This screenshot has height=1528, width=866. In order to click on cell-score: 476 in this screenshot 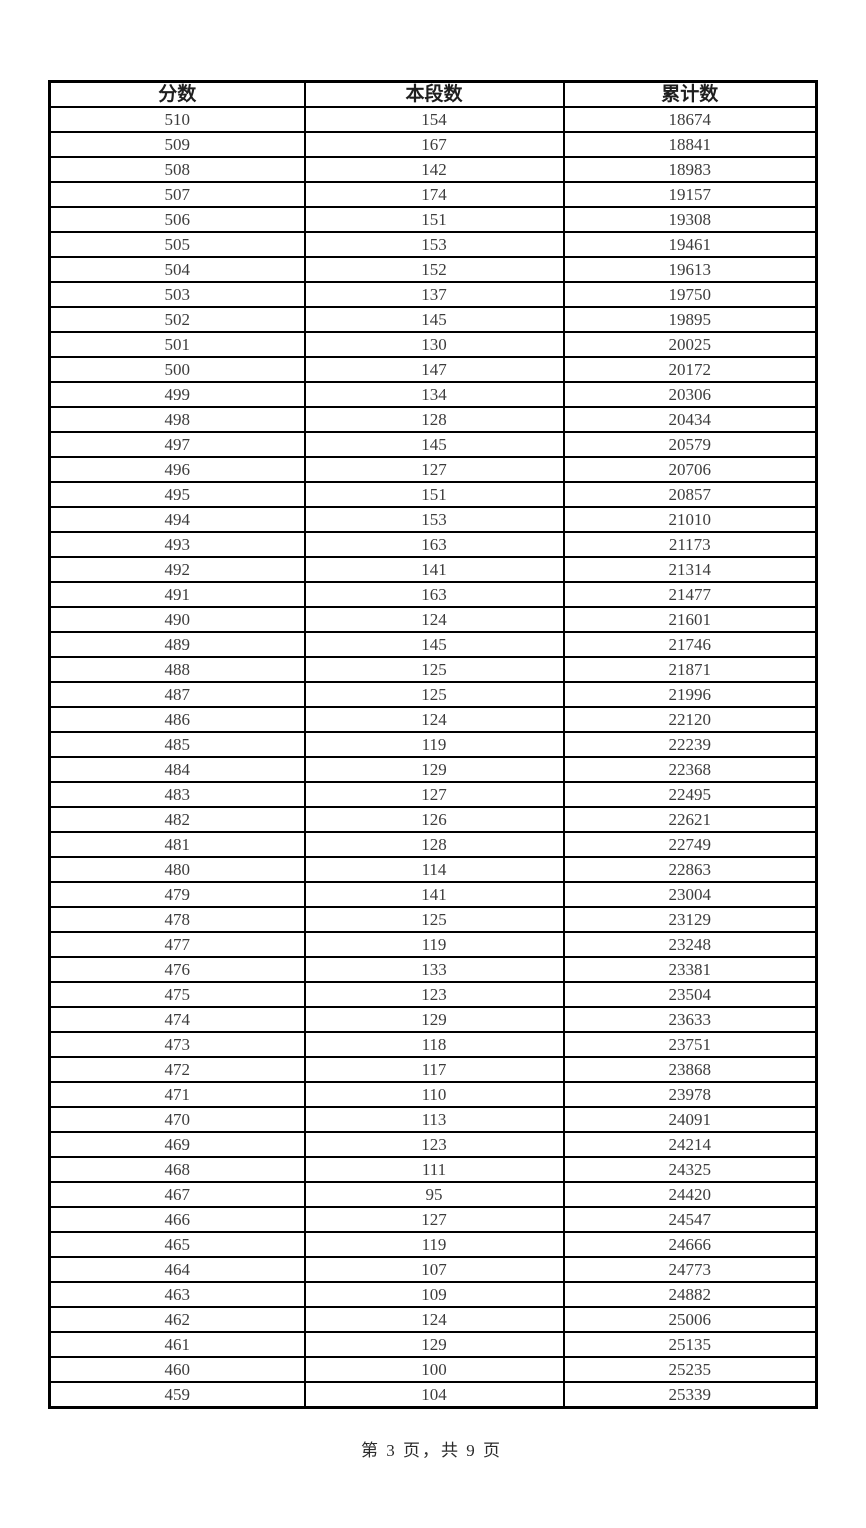, I will do `click(177, 969)`.